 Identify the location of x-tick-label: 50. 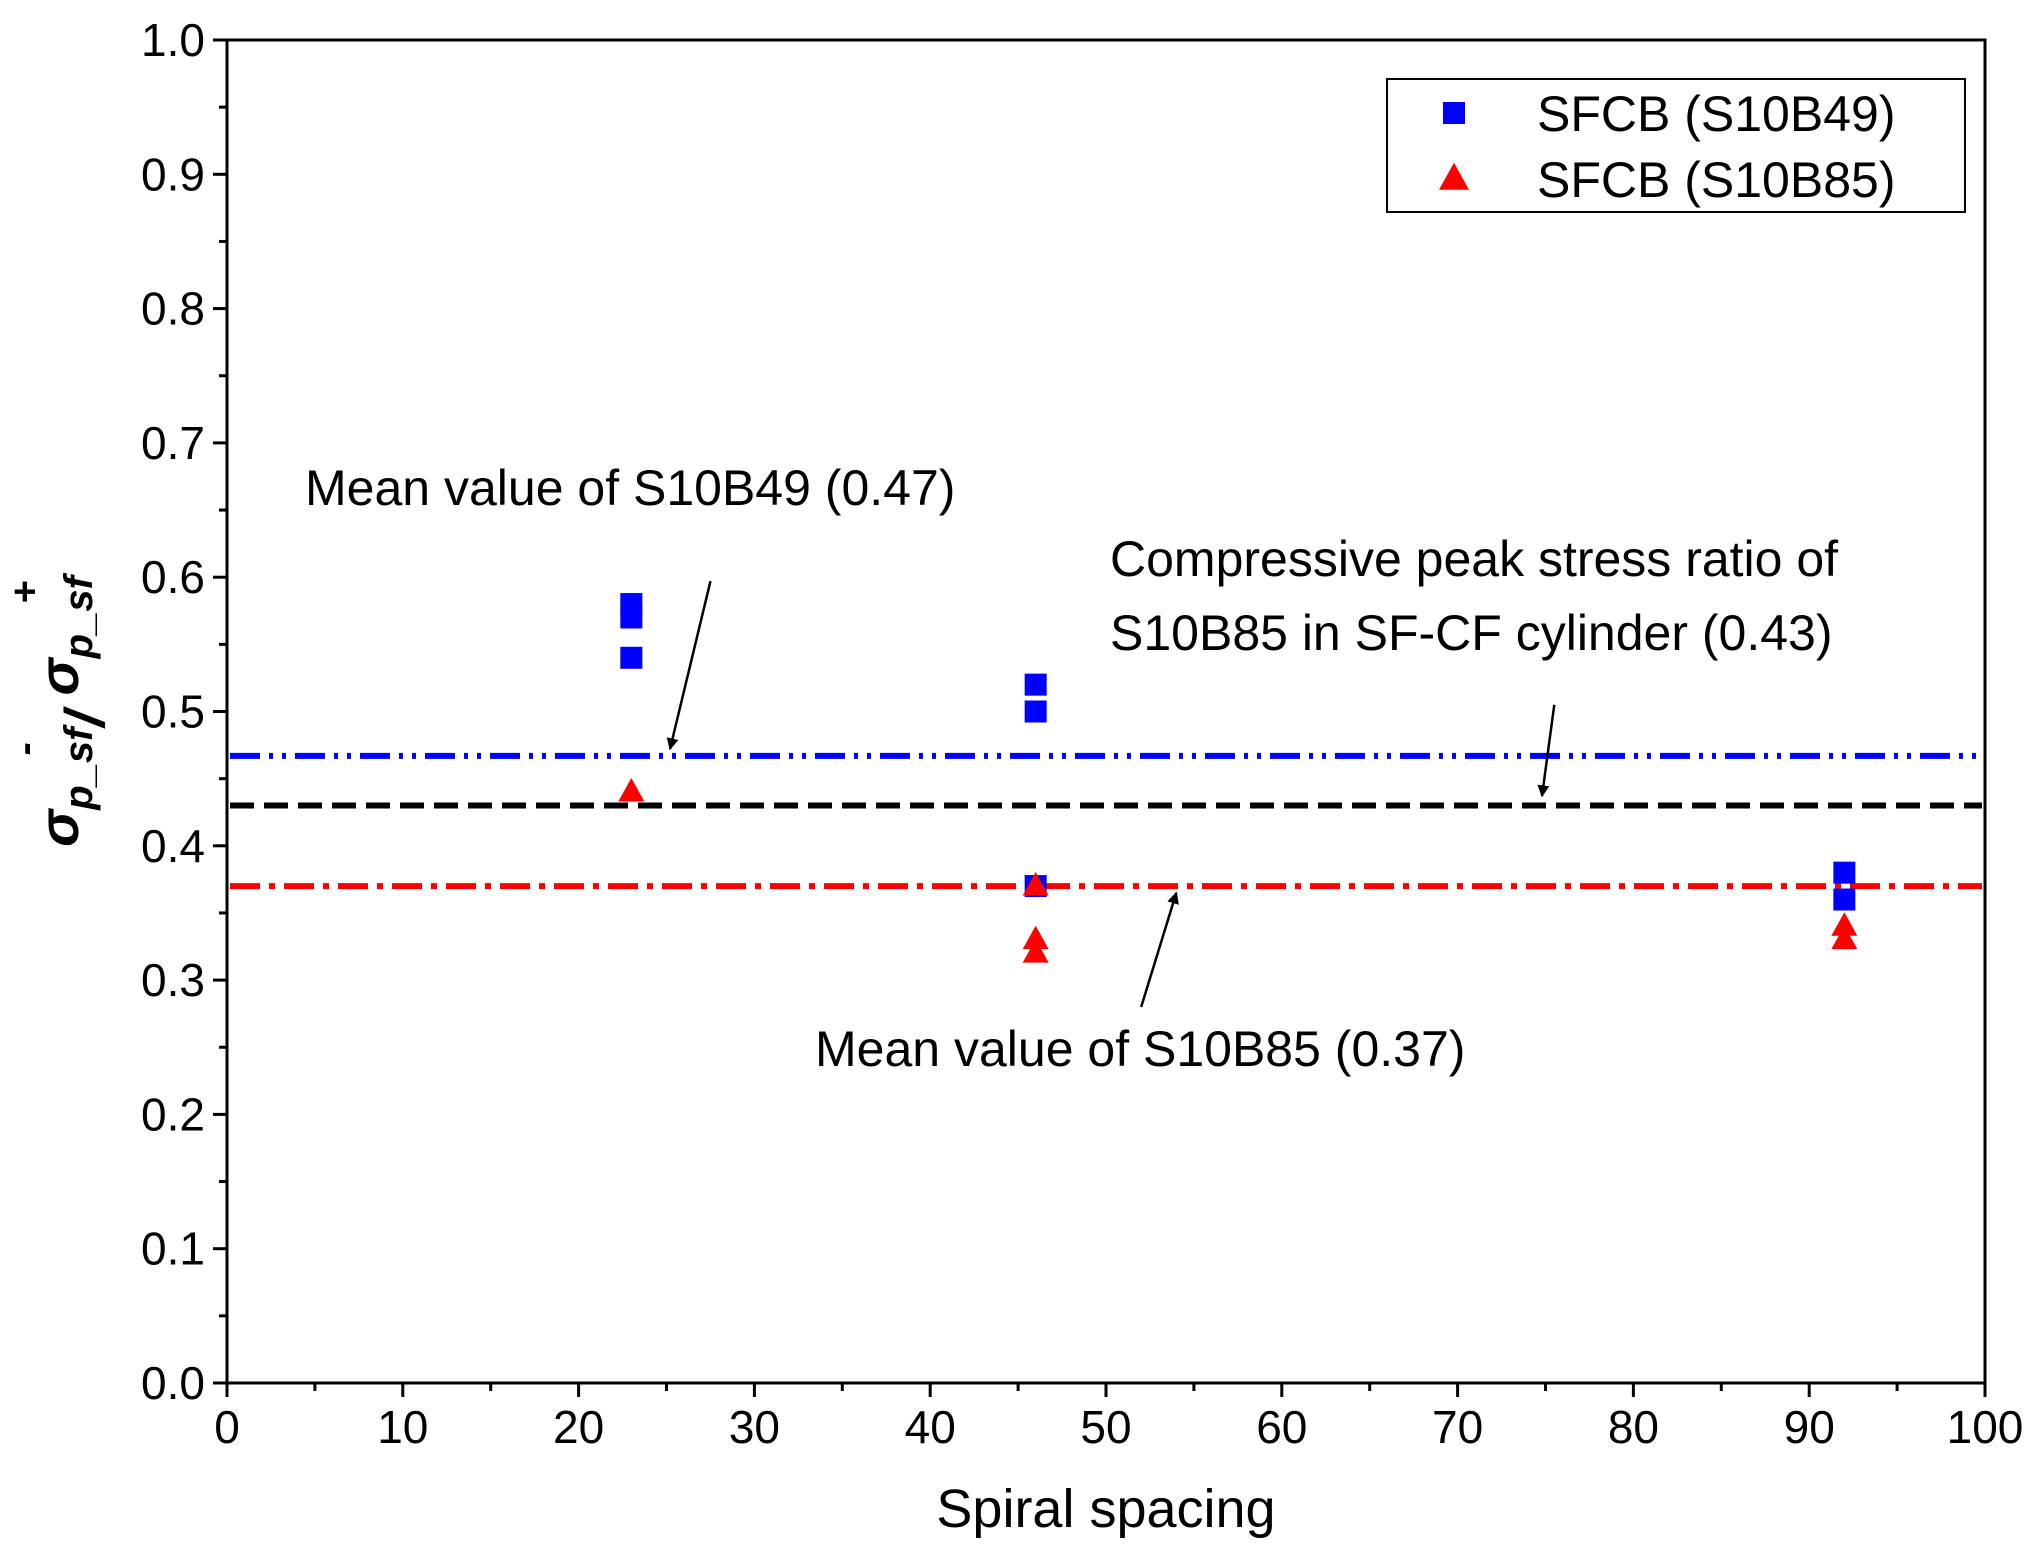
(1105, 1427).